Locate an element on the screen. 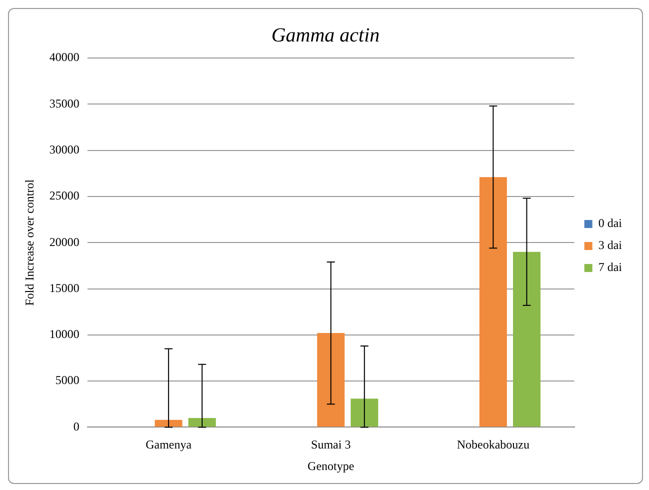  y-tick-label: 0 is located at coordinates (76, 426).